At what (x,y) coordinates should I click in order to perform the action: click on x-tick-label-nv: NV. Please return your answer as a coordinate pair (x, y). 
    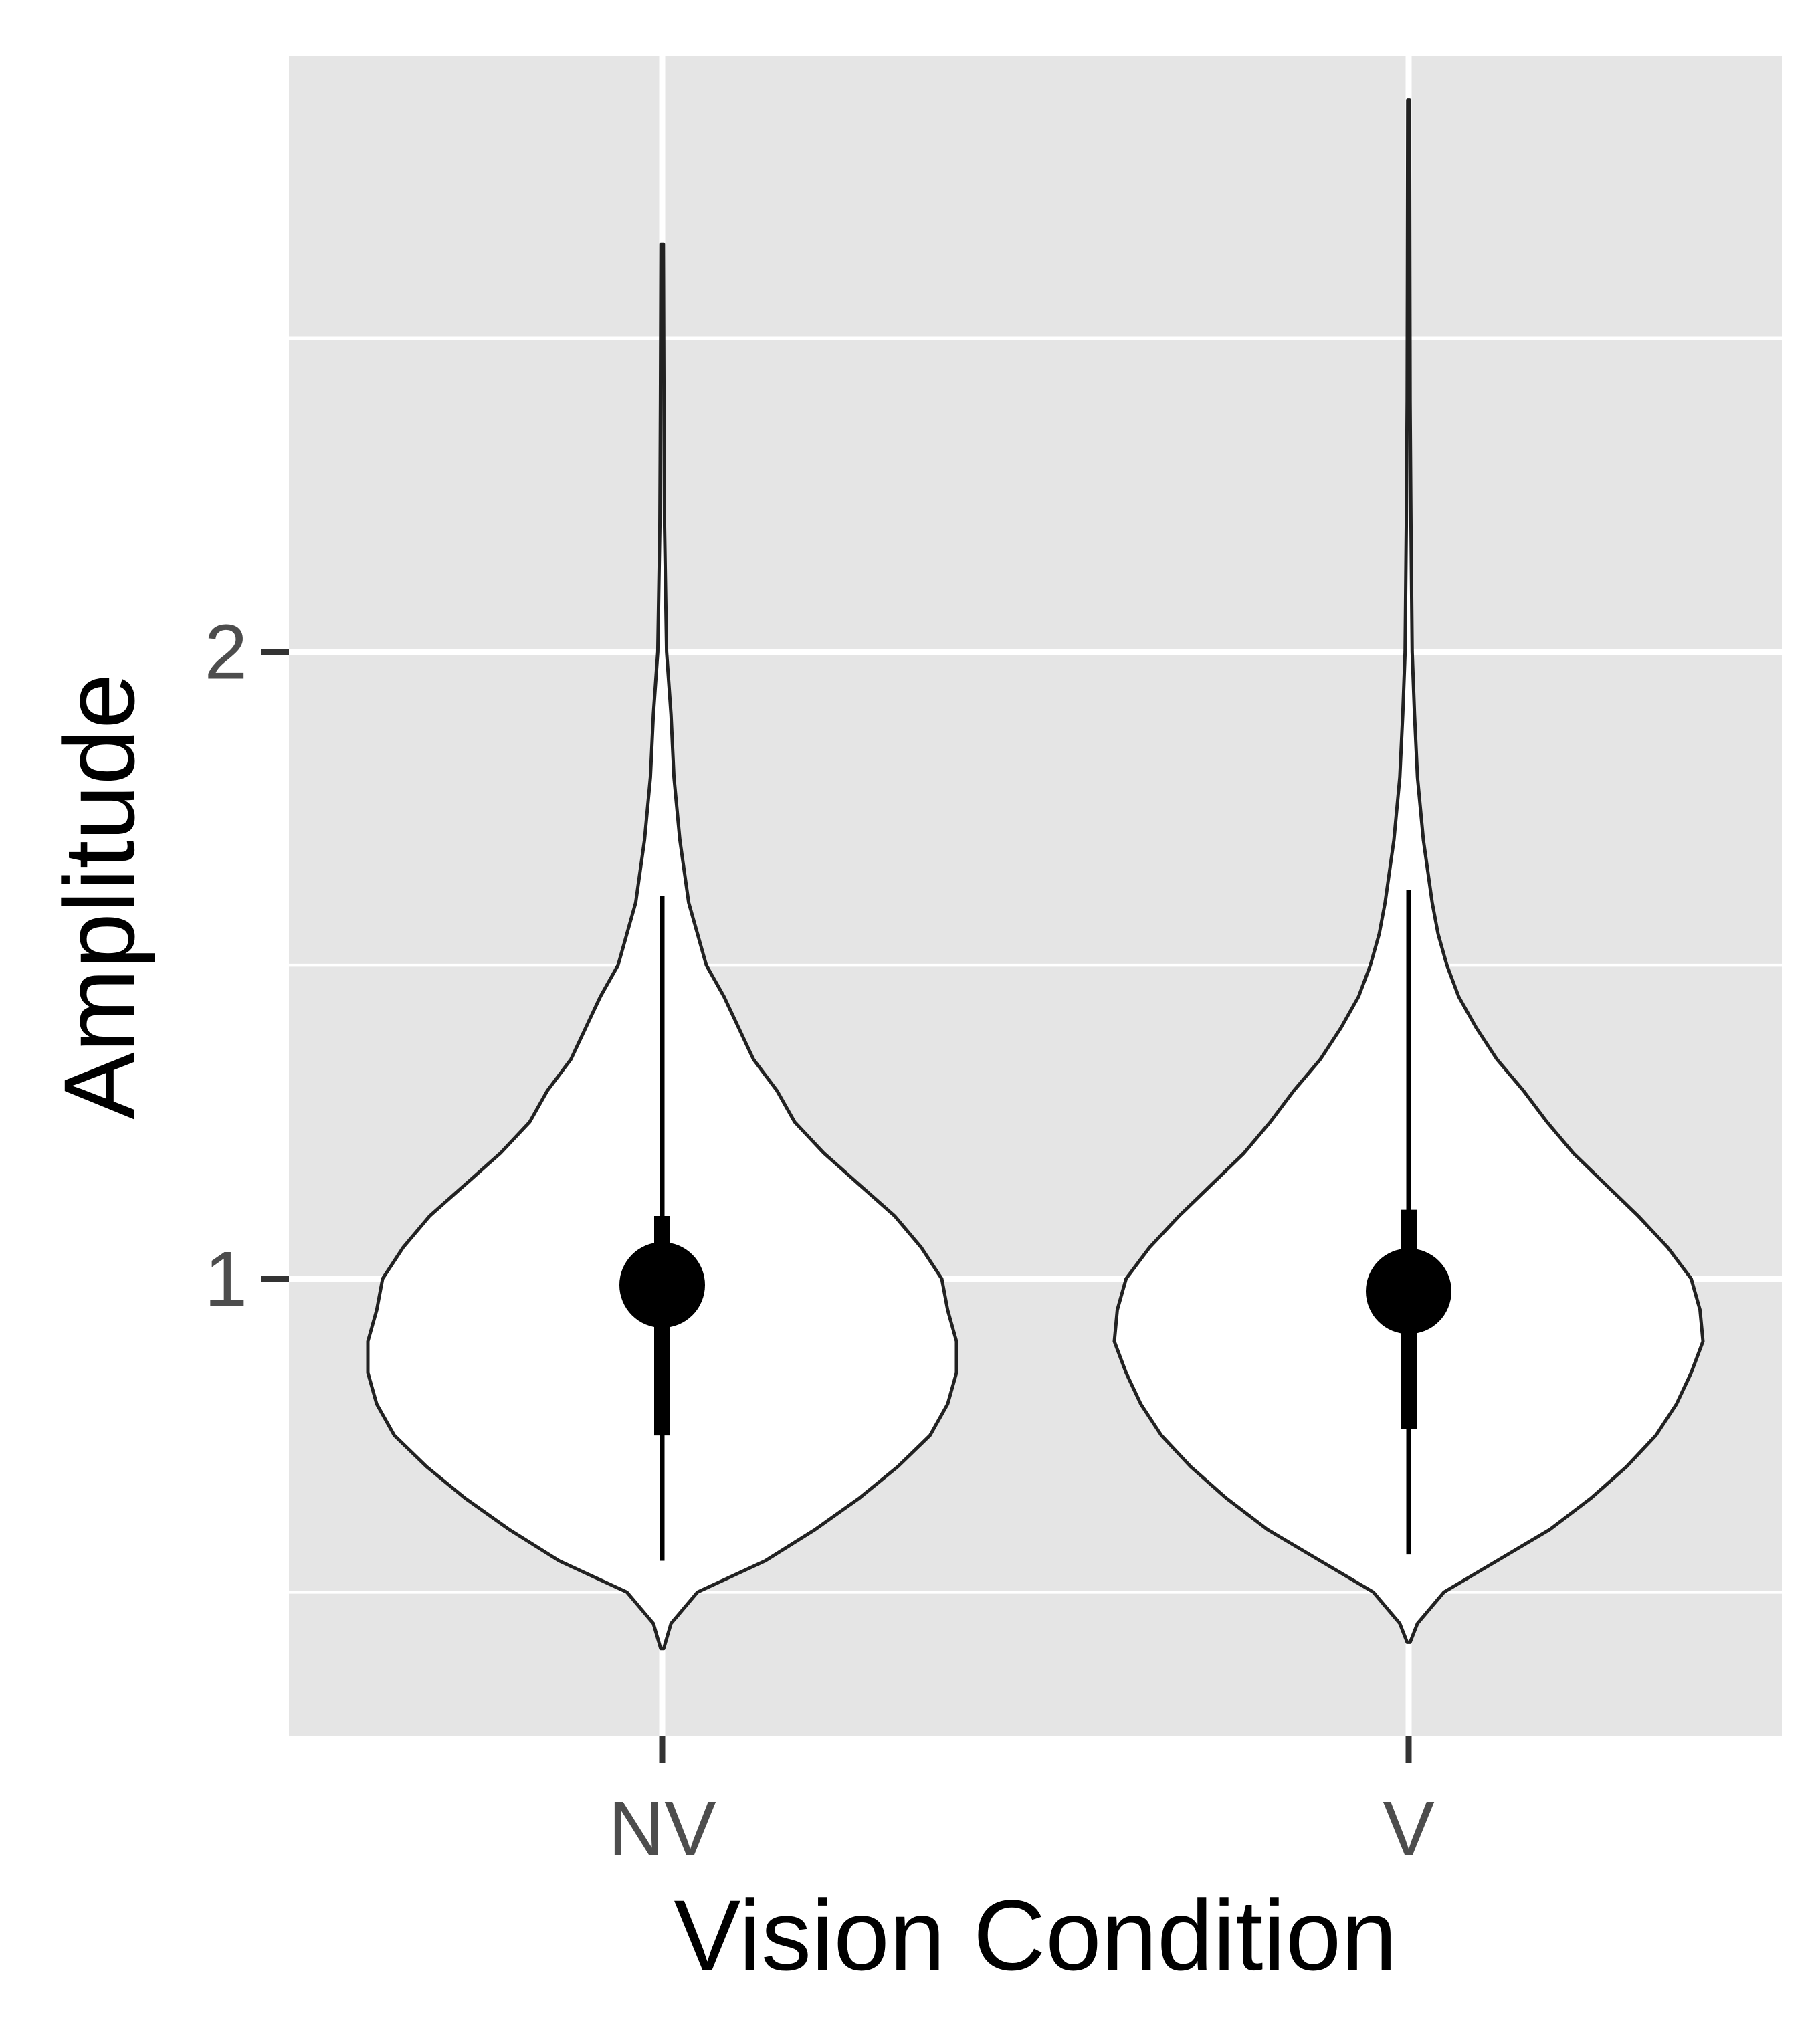
    Looking at the image, I should click on (662, 1828).